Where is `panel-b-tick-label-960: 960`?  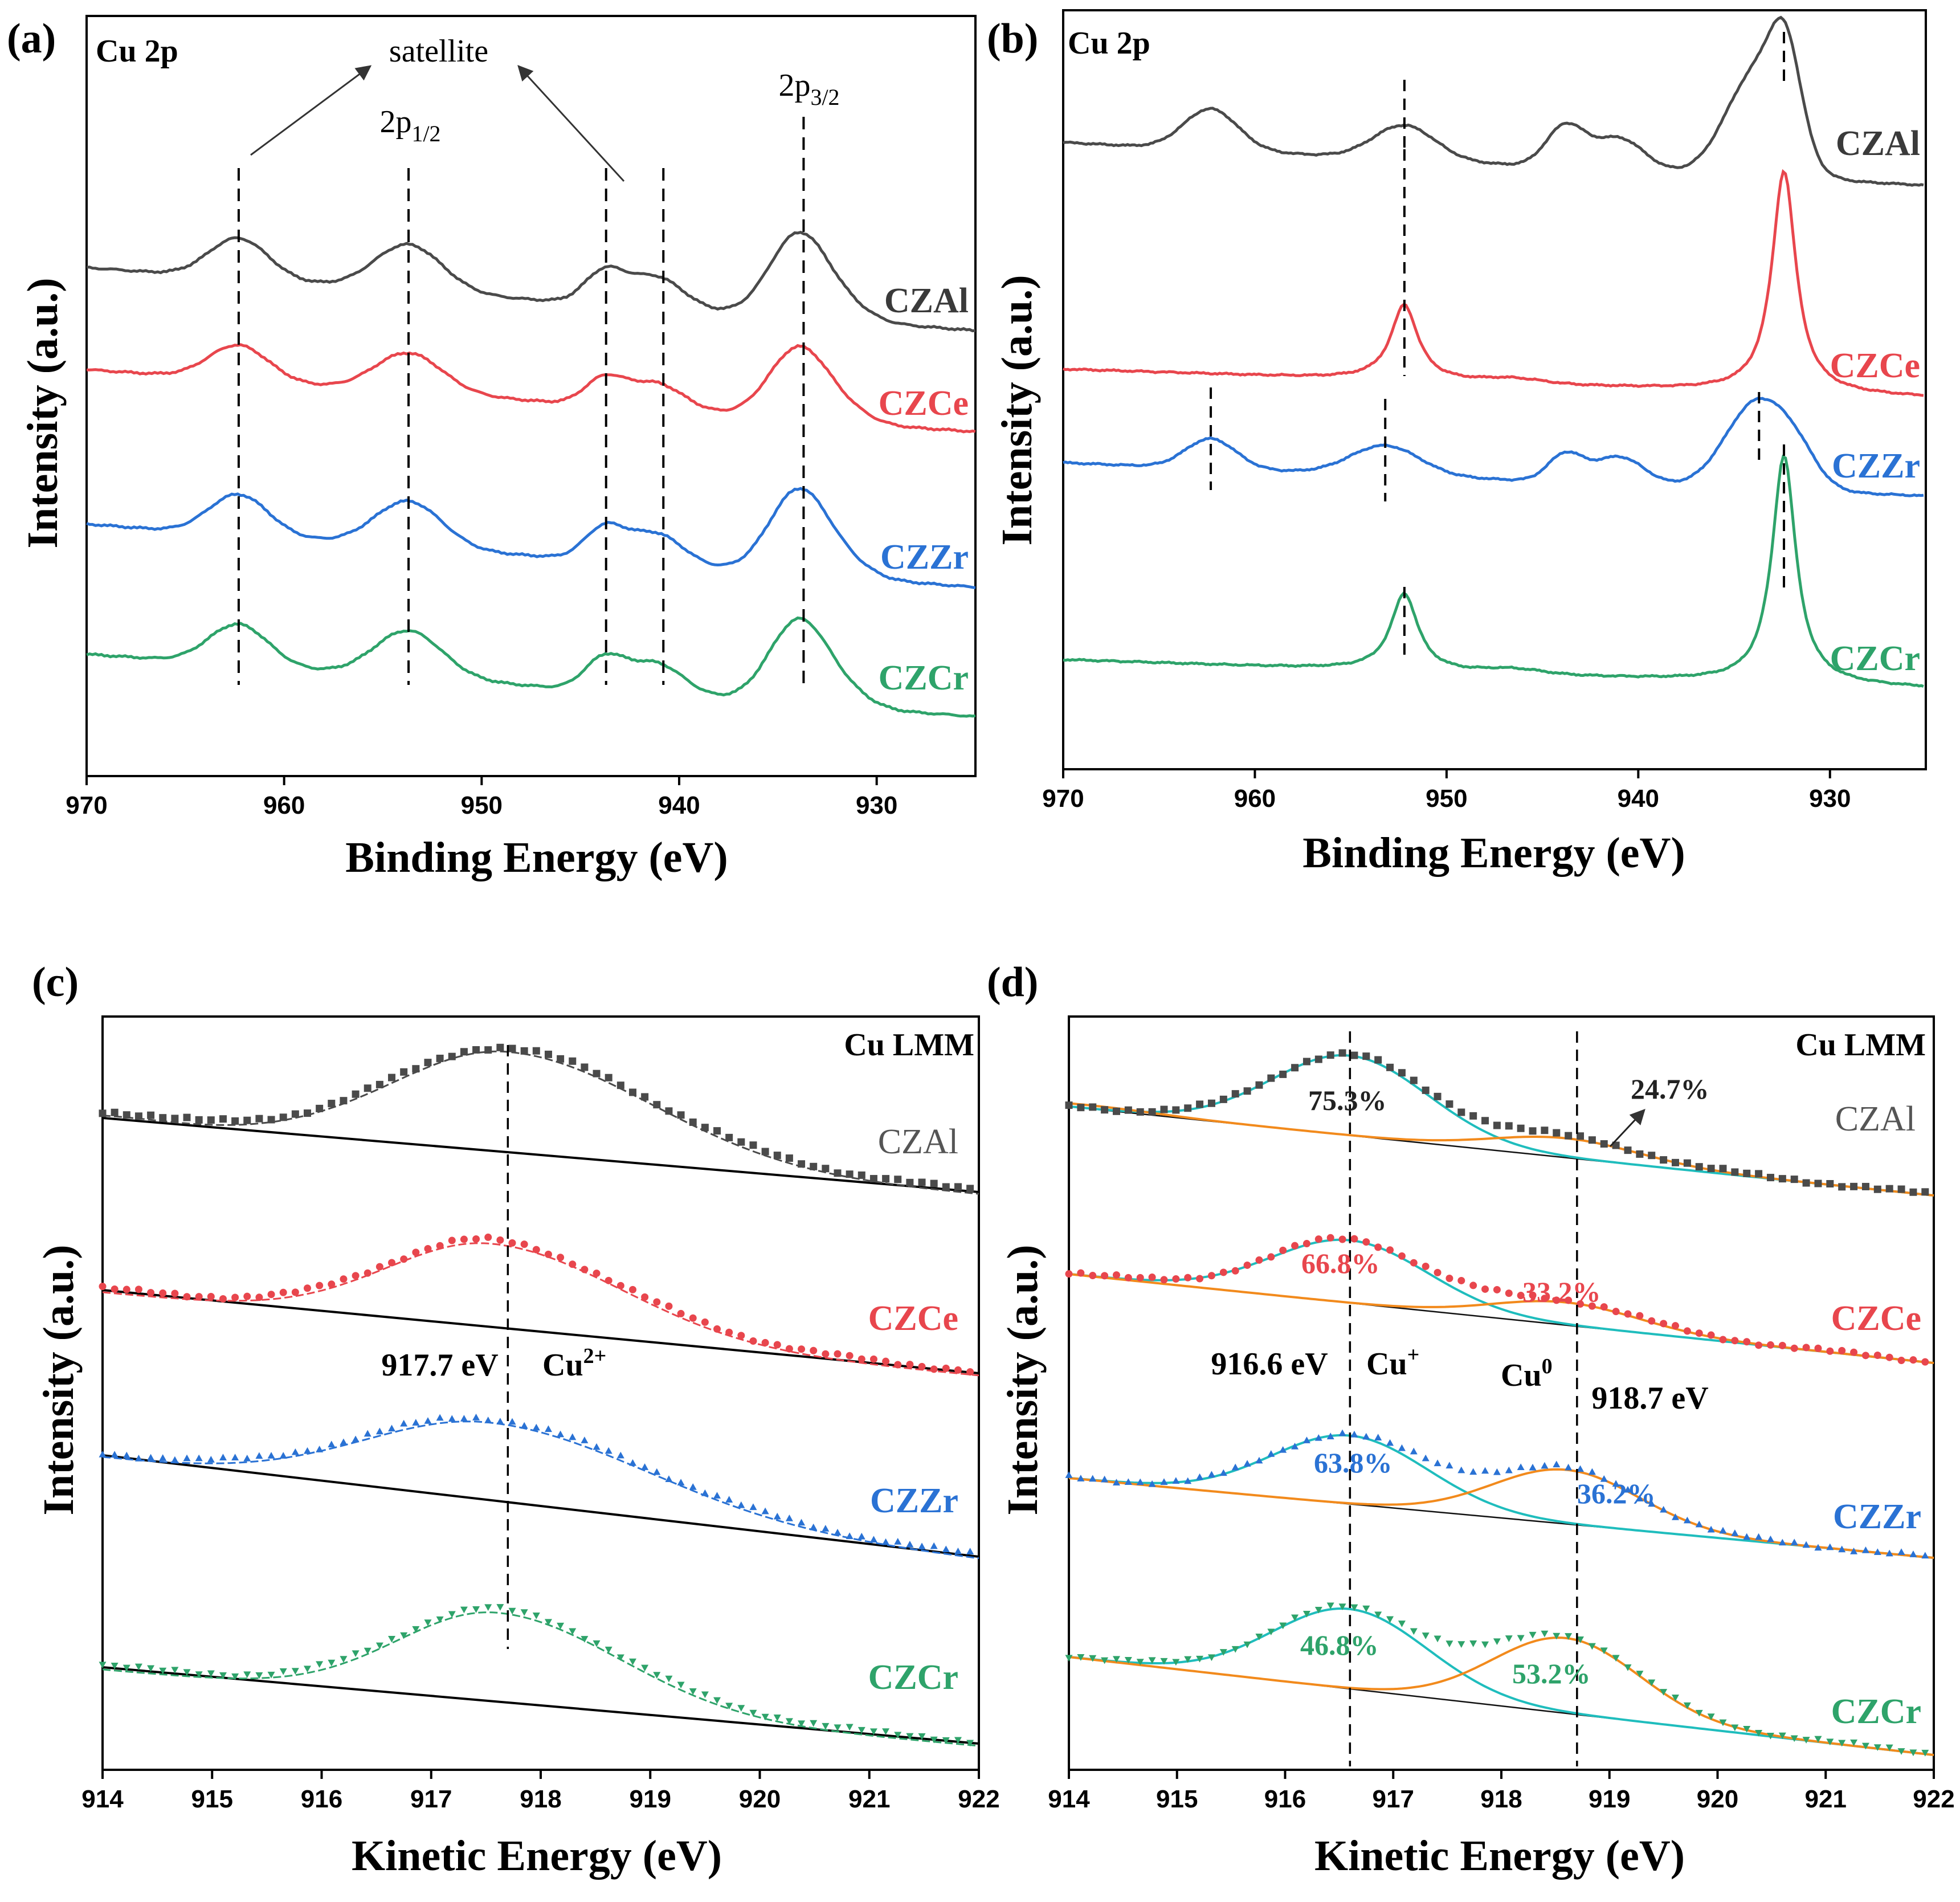
panel-b-tick-label-960: 960 is located at coordinates (1255, 799).